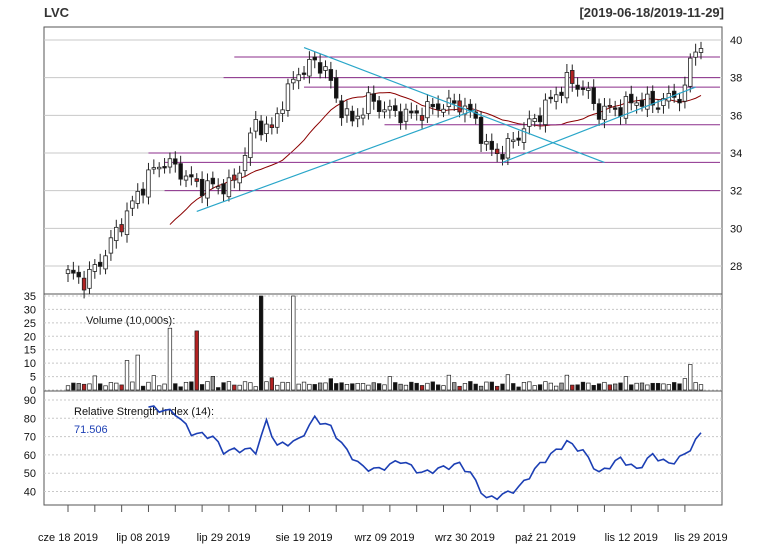 The width and height of the screenshot is (768, 549). Describe the element at coordinates (700, 538) in the screenshot. I see `x-axis-tick-label: lis 29 2019` at that location.